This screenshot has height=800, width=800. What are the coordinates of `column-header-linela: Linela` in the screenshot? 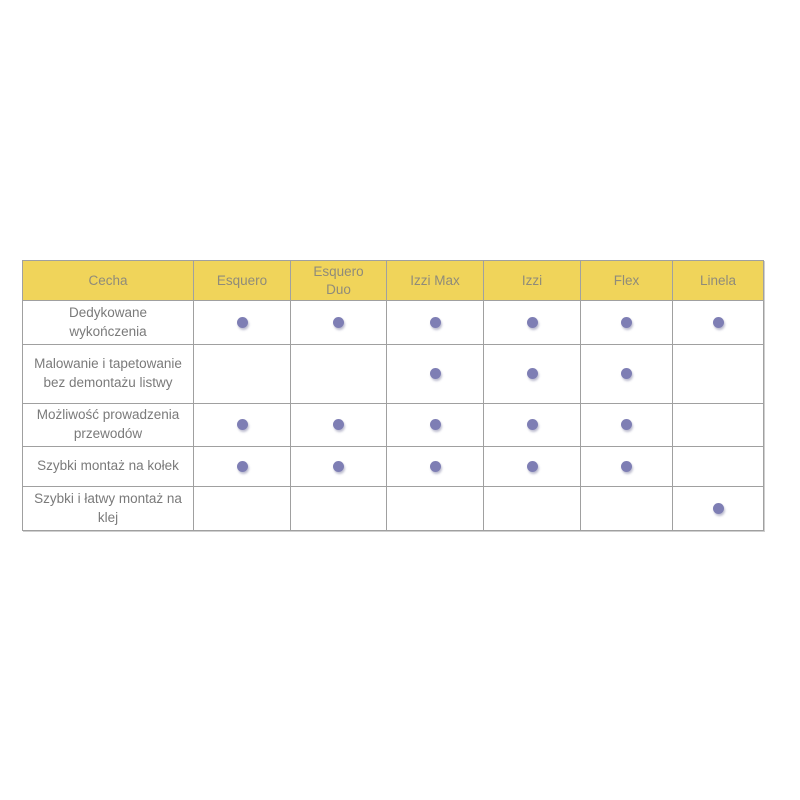 It's located at (718, 280).